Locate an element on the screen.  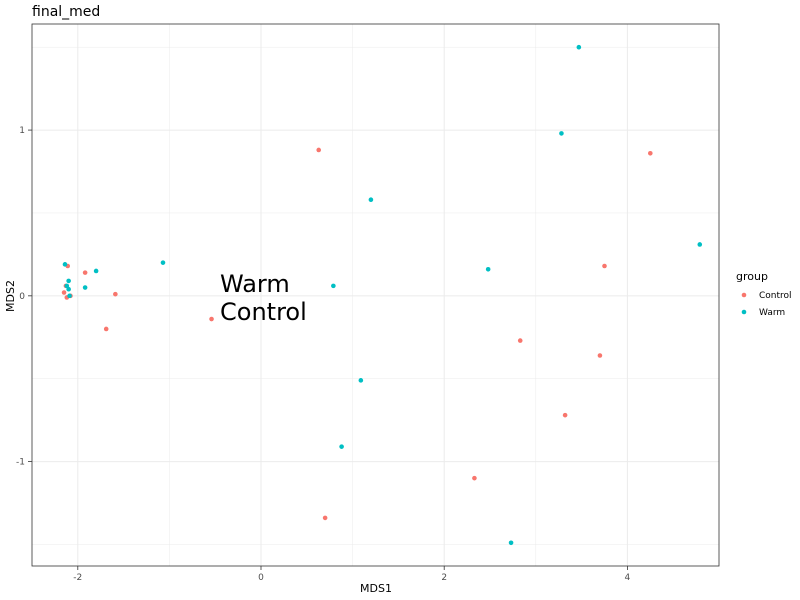
annotation-control: Control is located at coordinates (263, 312).